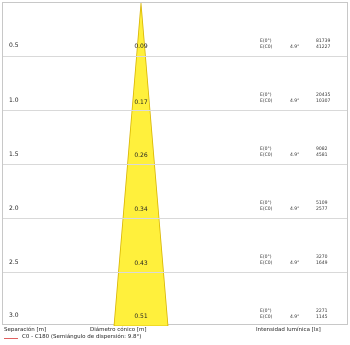 The width and height of the screenshot is (350, 345). Describe the element at coordinates (141, 102) in the screenshot. I see `diameter-value: 0.17` at that location.